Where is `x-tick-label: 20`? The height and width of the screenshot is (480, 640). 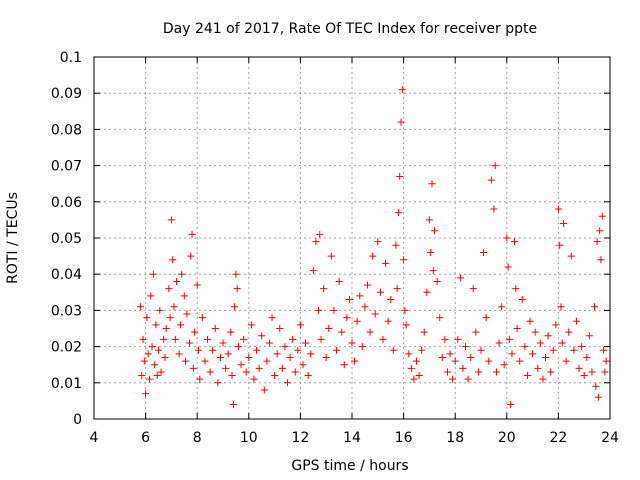 x-tick-label: 20 is located at coordinates (507, 438).